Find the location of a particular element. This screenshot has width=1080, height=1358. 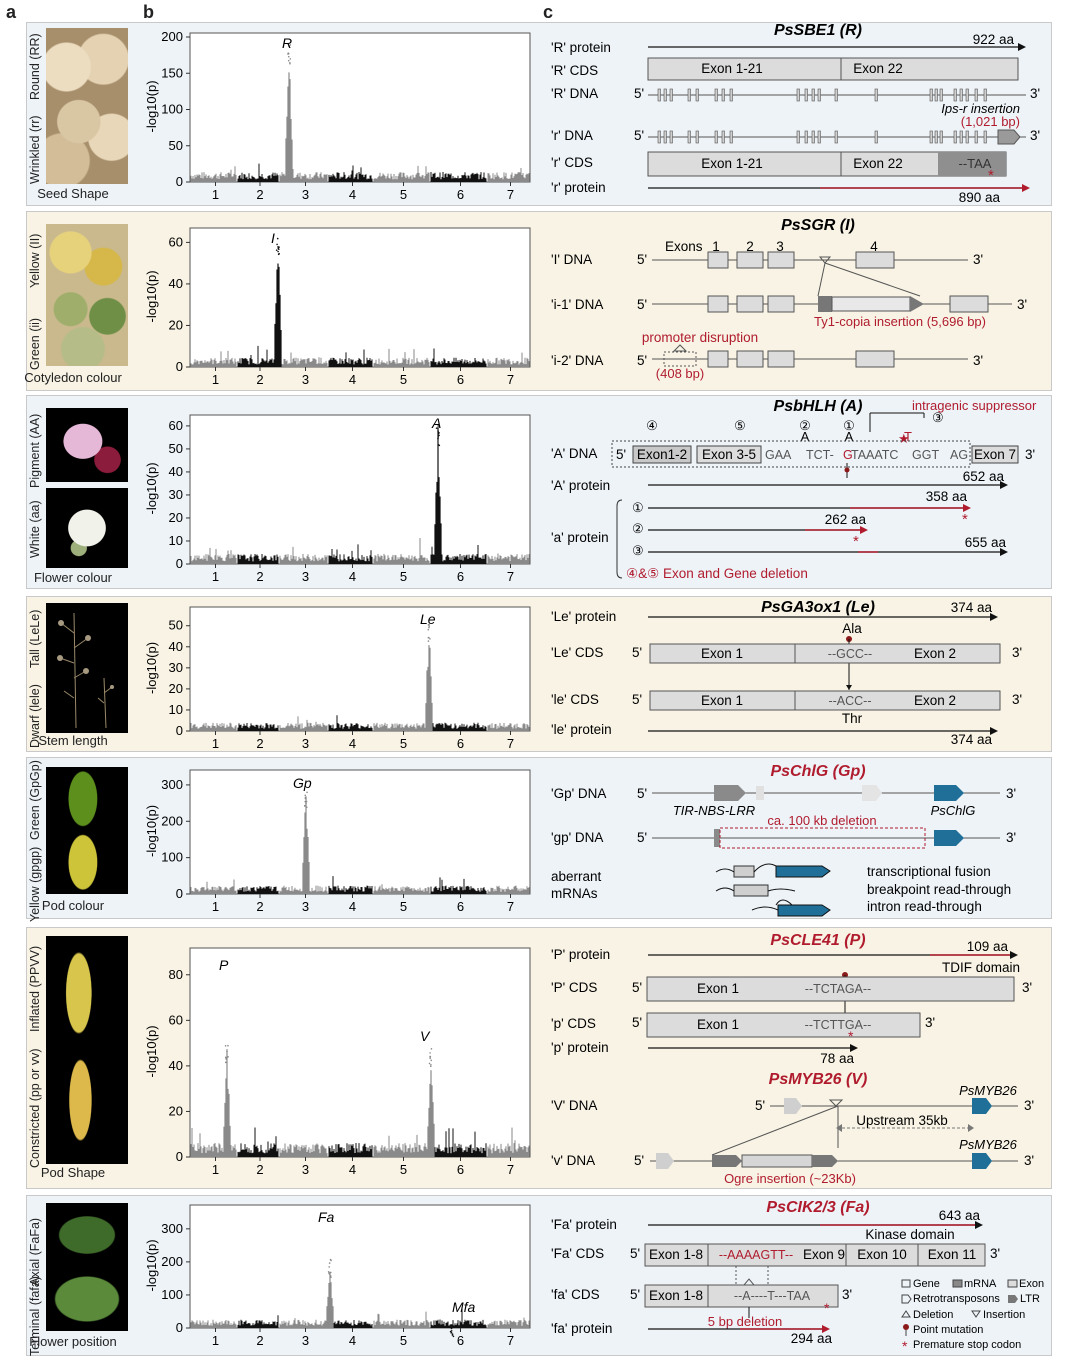

A-protein-len: 652 aa is located at coordinates (984, 476).